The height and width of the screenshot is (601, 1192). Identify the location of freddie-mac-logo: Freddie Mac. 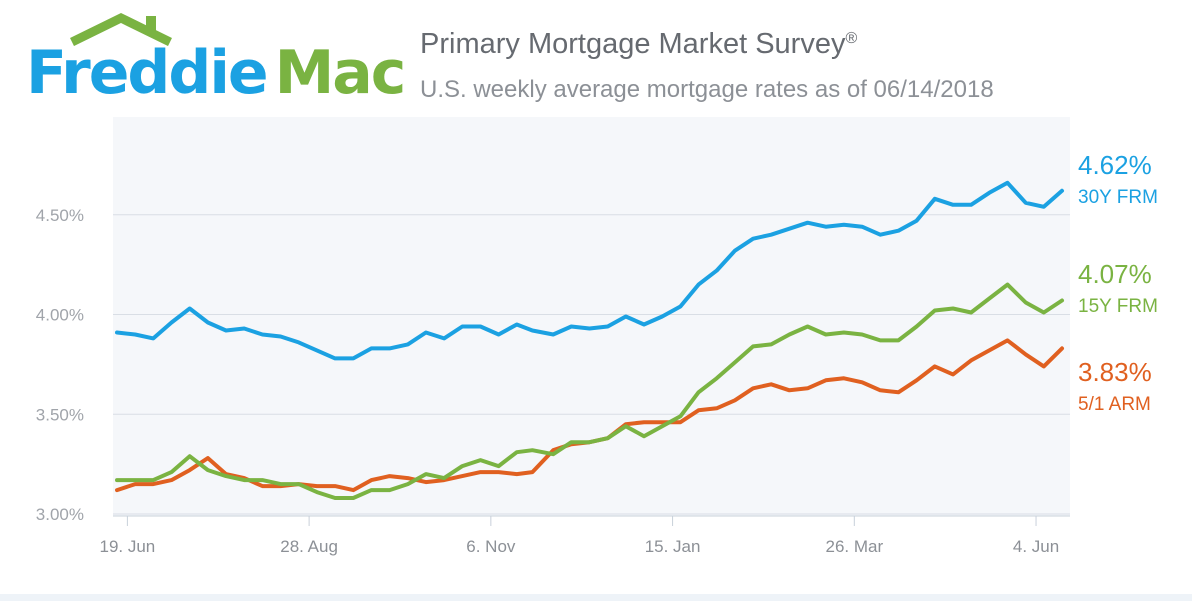
(216, 60).